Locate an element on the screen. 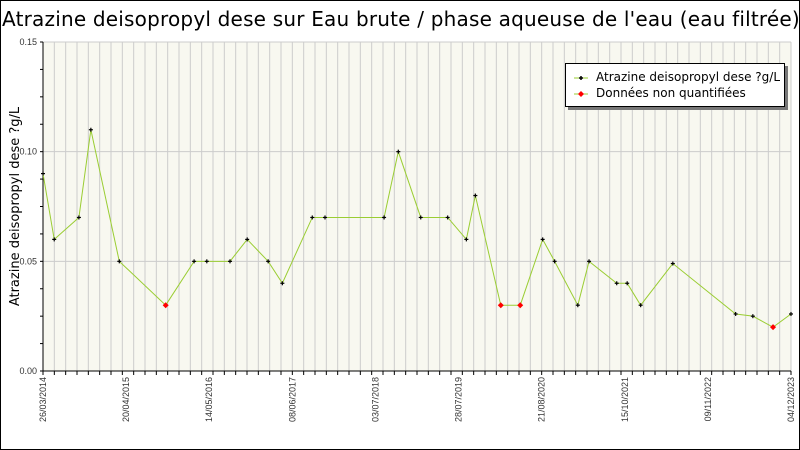  svg-text: 09/11/2022 is located at coordinates (708, 399).